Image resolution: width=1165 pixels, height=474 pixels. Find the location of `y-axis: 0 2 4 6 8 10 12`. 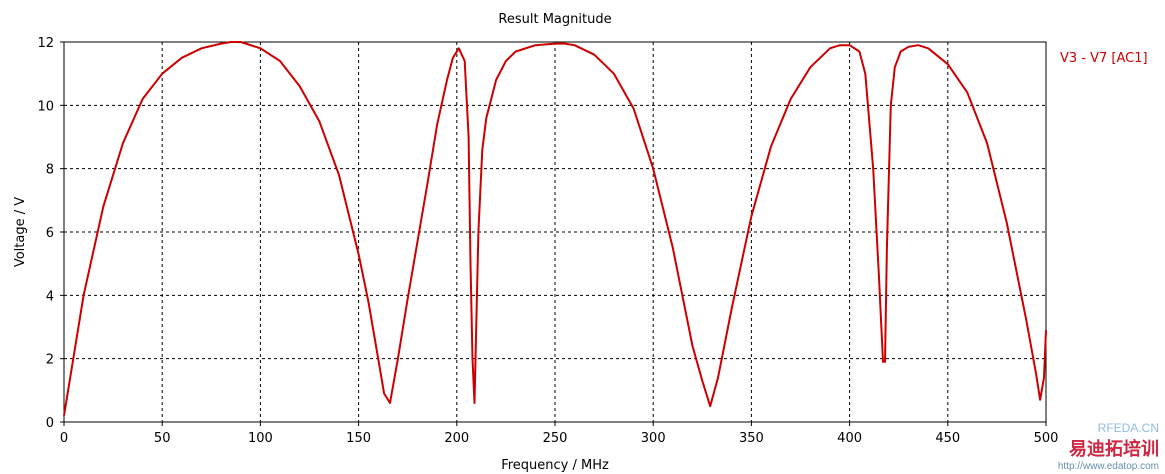

y-axis: 0 2 4 6 8 10 12 is located at coordinates (50, 233).